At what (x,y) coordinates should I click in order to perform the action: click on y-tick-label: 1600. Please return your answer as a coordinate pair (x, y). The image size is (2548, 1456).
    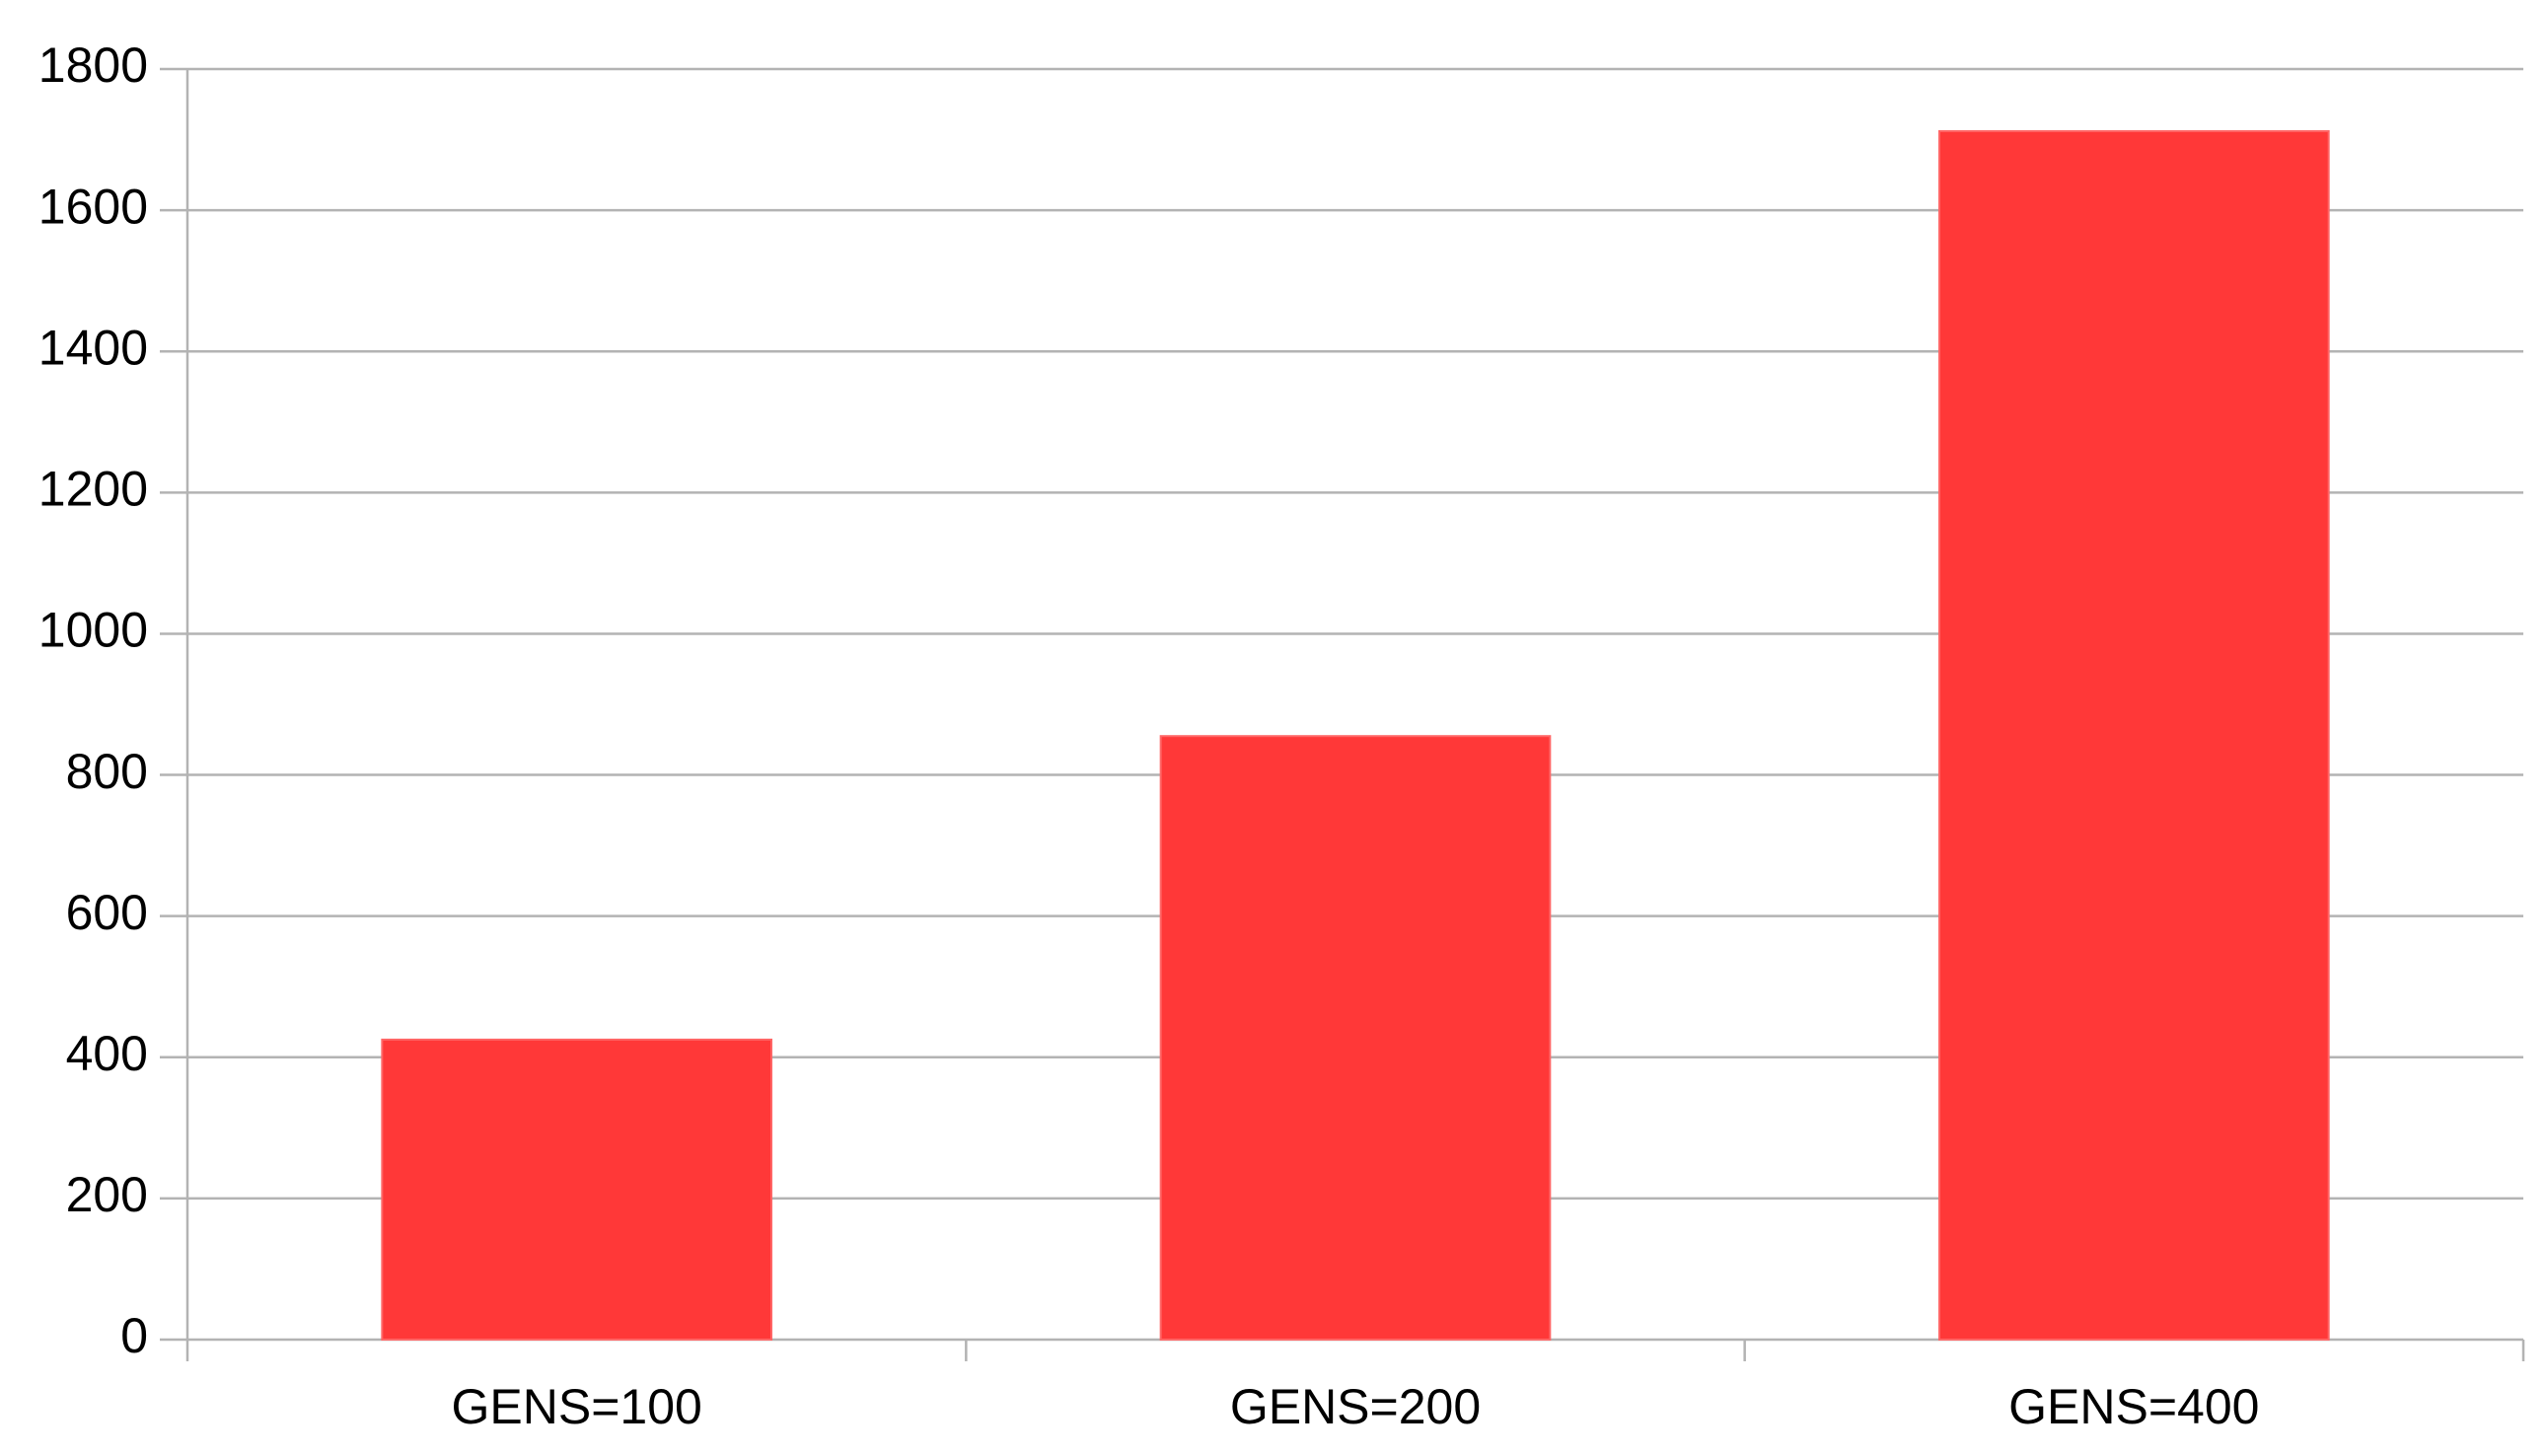
    Looking at the image, I should click on (93, 206).